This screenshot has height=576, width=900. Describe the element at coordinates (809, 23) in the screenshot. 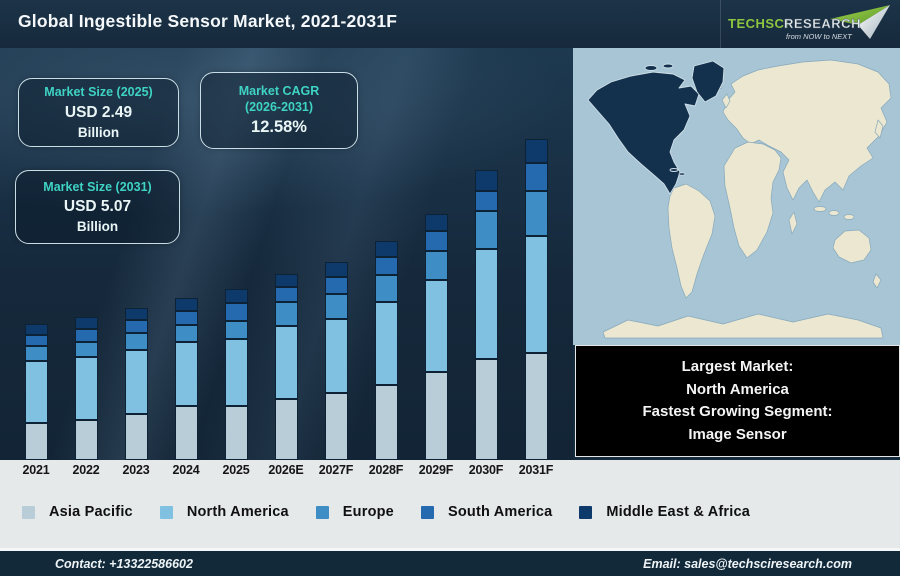

I see `techsci-research-logo: TECHSCI RESEARCH from NOW to NEXT` at that location.